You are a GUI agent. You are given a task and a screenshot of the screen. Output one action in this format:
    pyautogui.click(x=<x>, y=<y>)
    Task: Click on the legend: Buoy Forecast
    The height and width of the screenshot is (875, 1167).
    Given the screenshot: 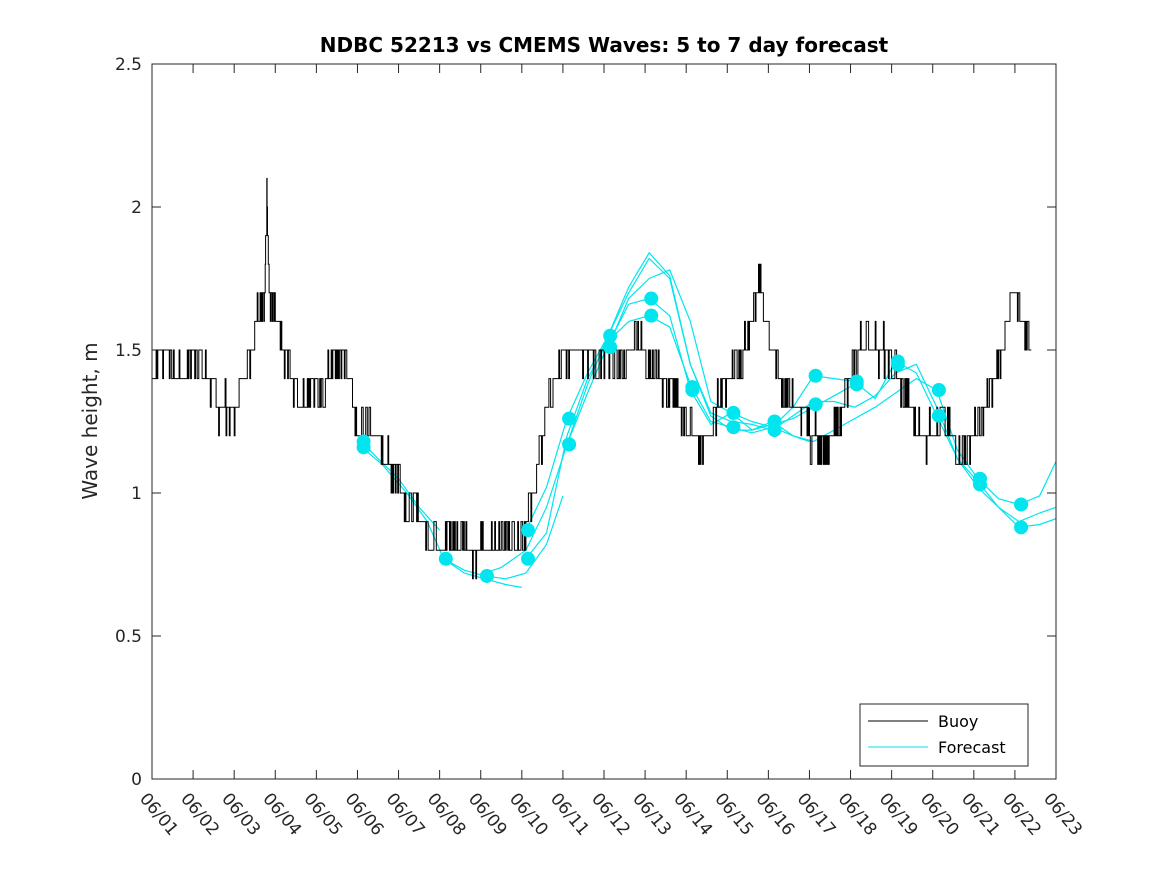 What is the action you would take?
    pyautogui.click(x=944, y=735)
    